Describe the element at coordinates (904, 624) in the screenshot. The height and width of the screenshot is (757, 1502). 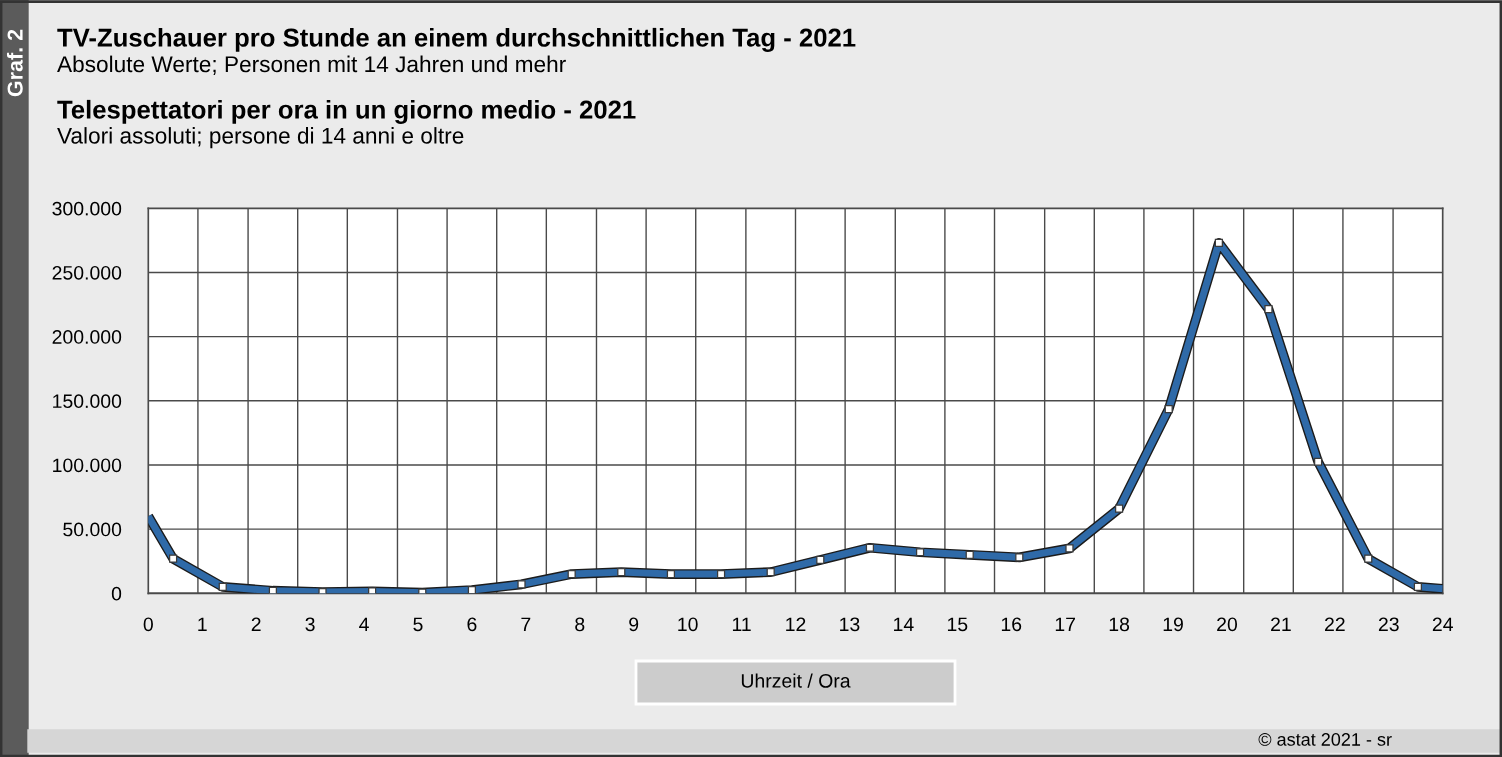
I see `x-tick-label: 14` at that location.